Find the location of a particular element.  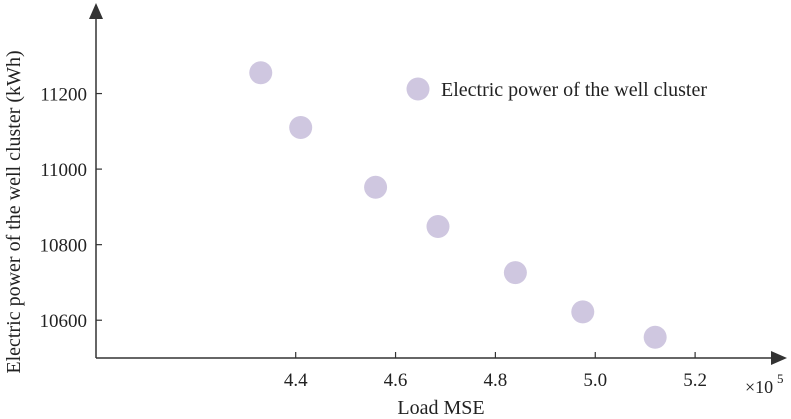

legend: Electric power of the well cluster is located at coordinates (556, 89).